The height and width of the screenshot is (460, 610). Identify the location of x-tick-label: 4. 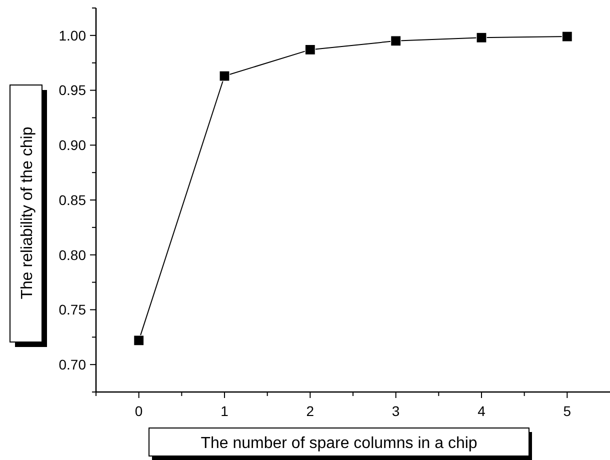
(482, 411).